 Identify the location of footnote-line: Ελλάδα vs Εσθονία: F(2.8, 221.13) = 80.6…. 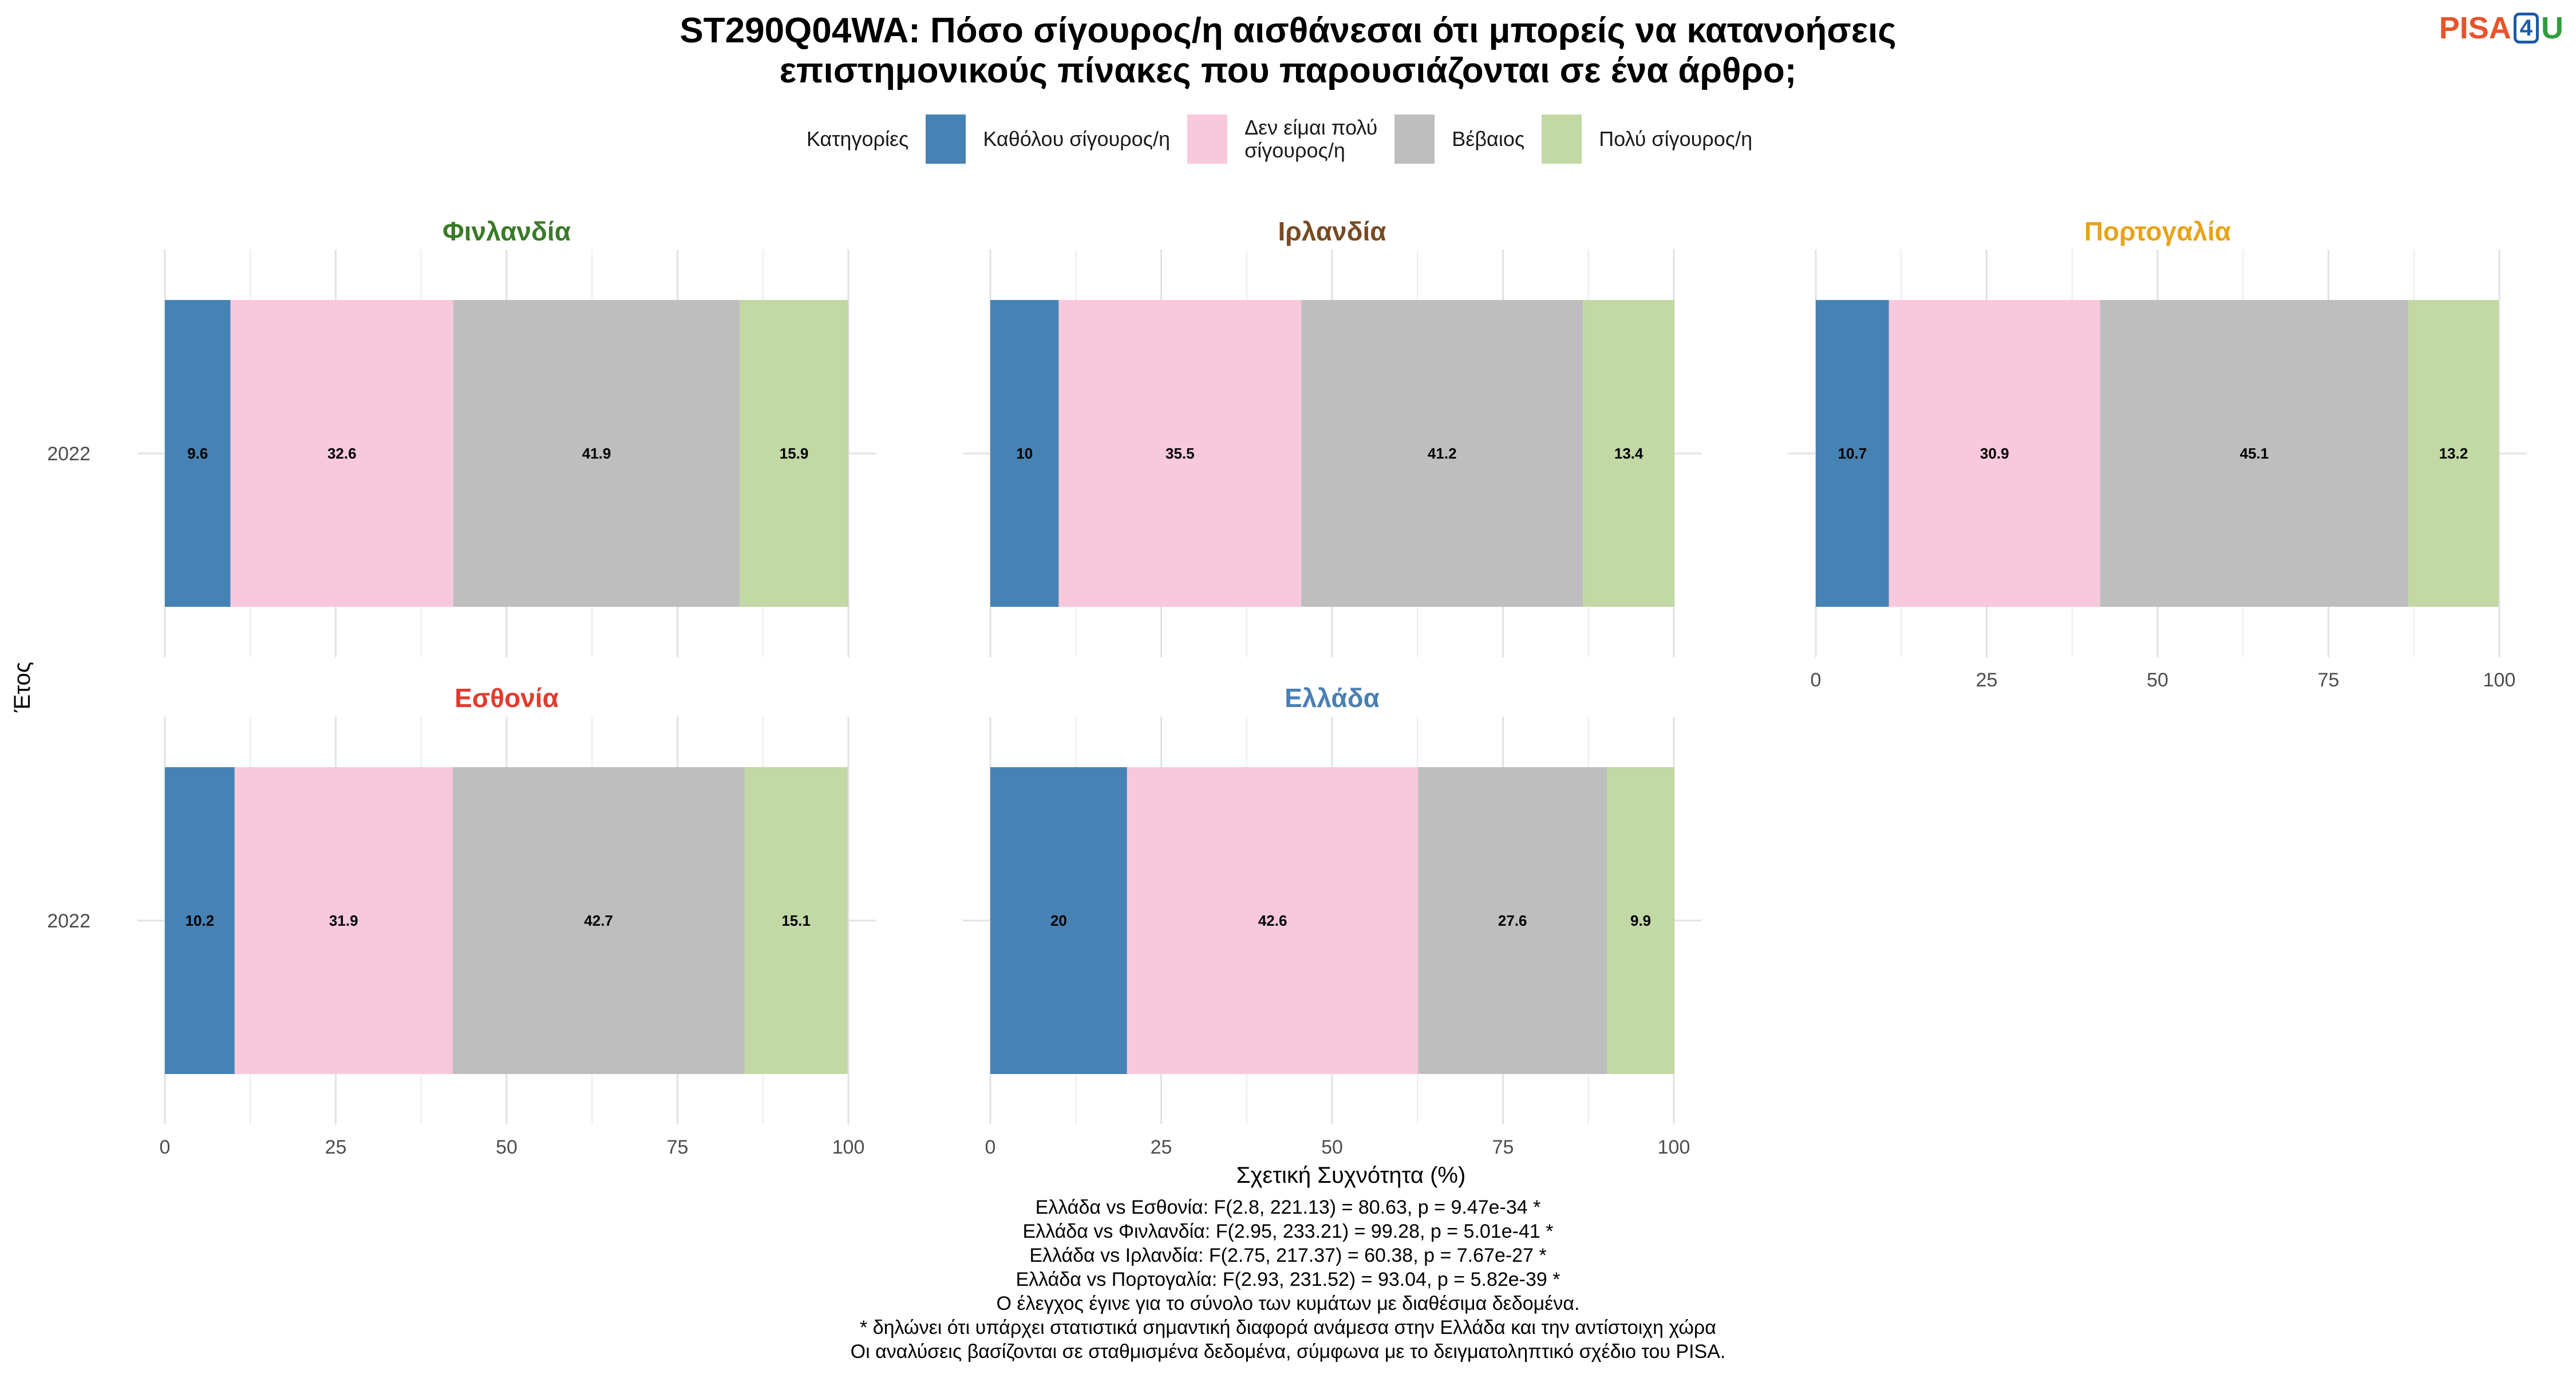
(1288, 1207).